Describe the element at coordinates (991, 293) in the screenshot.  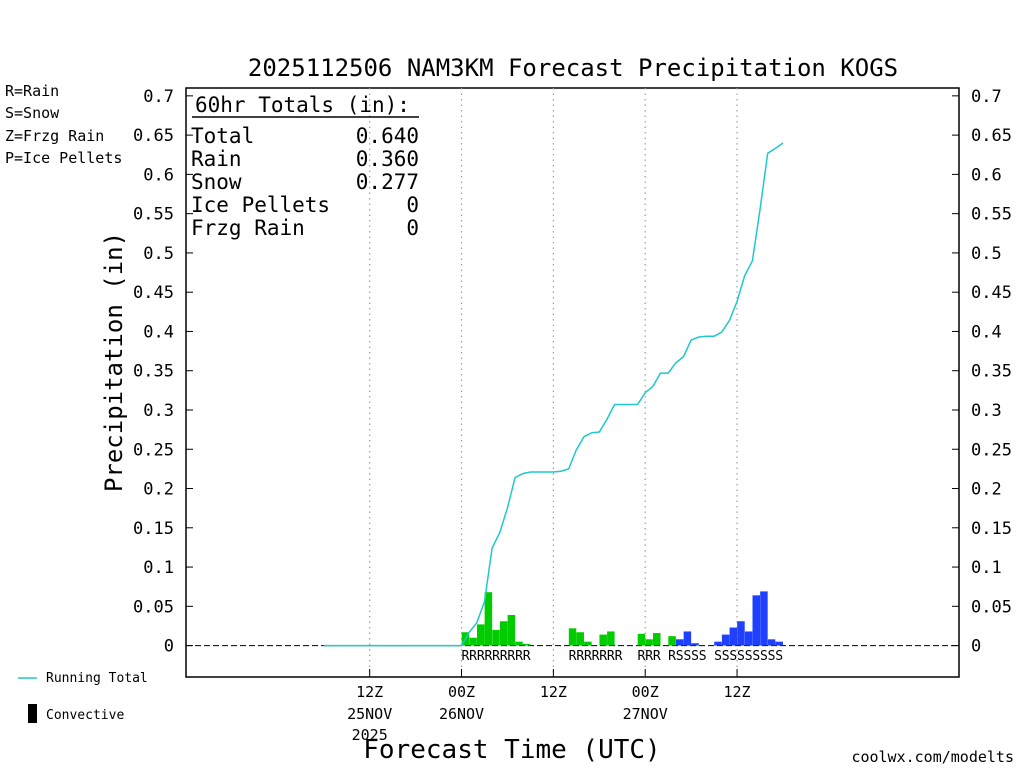
I see `y-tick-label-right: 0.45` at that location.